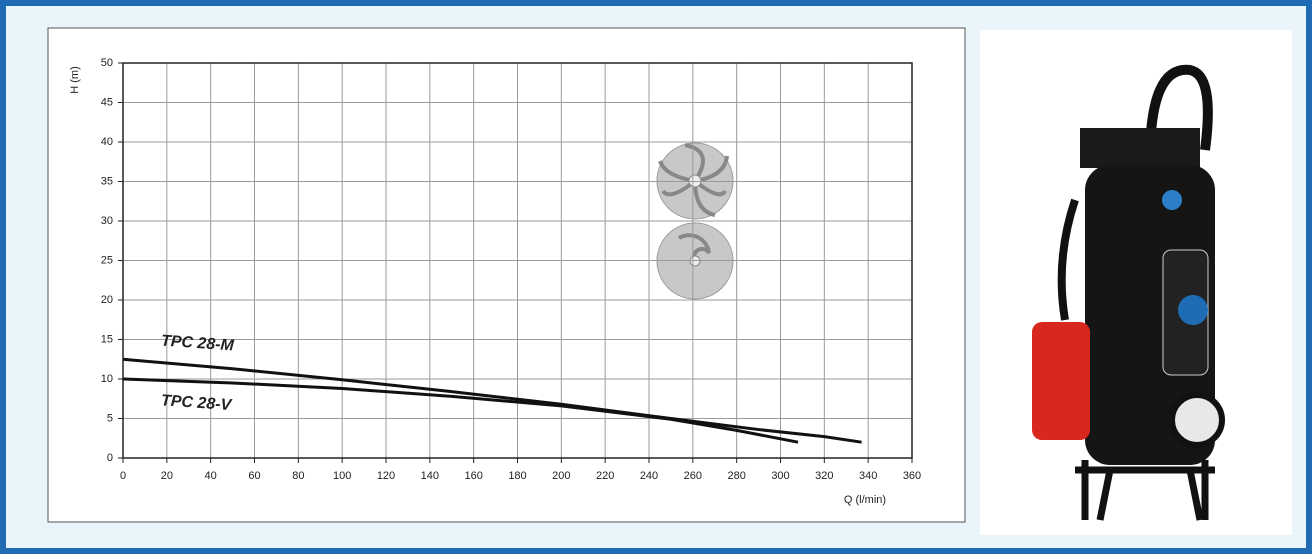 This screenshot has height=559, width=1312. I want to click on x-tick-label: 120, so click(386, 476).